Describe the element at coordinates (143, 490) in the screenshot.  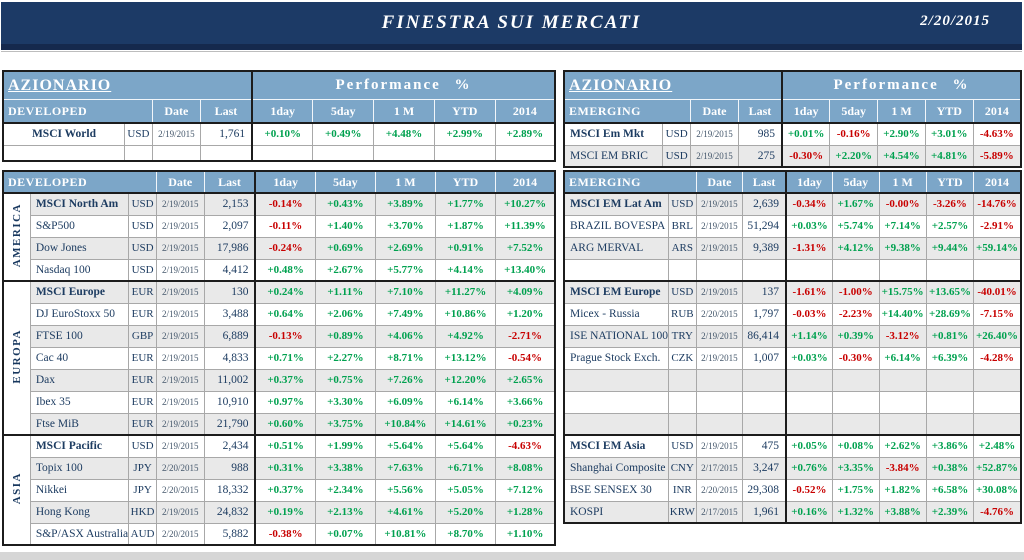
I see `currency-cell: JPY` at that location.